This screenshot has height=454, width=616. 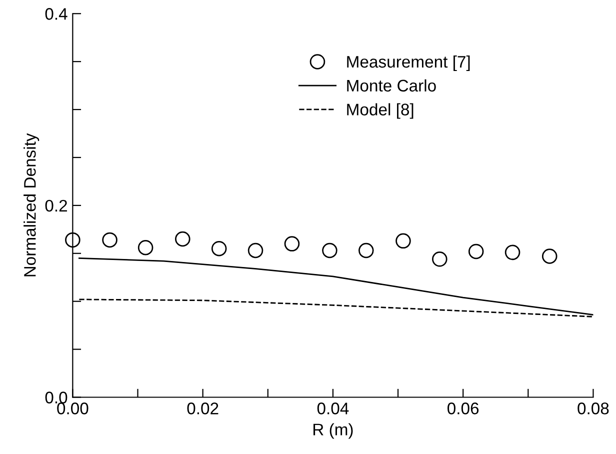 I want to click on y-tick-label: 0.2, so click(x=56, y=206).